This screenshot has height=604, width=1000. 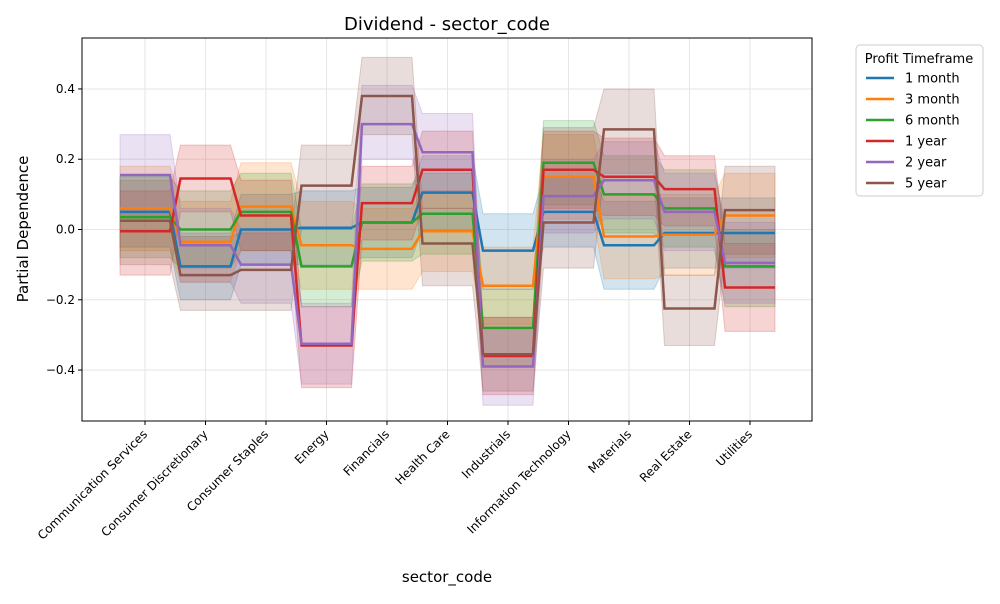 What do you see at coordinates (932, 100) in the screenshot?
I see `legend-label-3-month: 3 month` at bounding box center [932, 100].